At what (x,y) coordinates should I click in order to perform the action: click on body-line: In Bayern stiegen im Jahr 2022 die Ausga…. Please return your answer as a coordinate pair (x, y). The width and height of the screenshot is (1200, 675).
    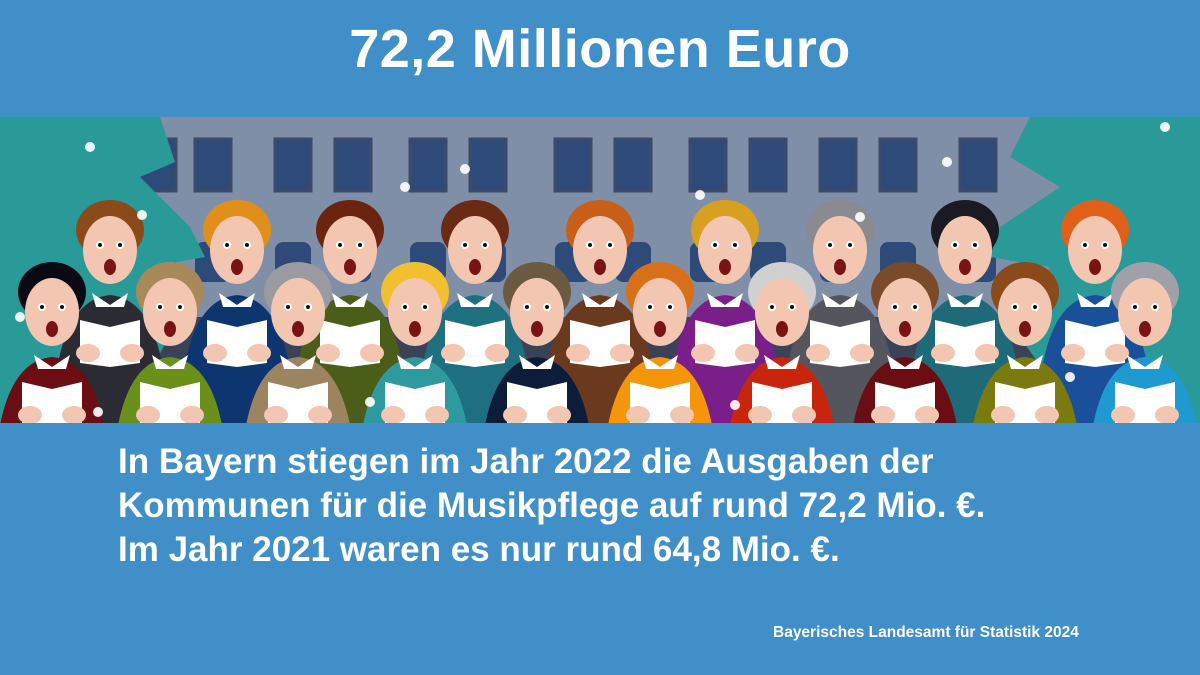
    Looking at the image, I should click on (526, 461).